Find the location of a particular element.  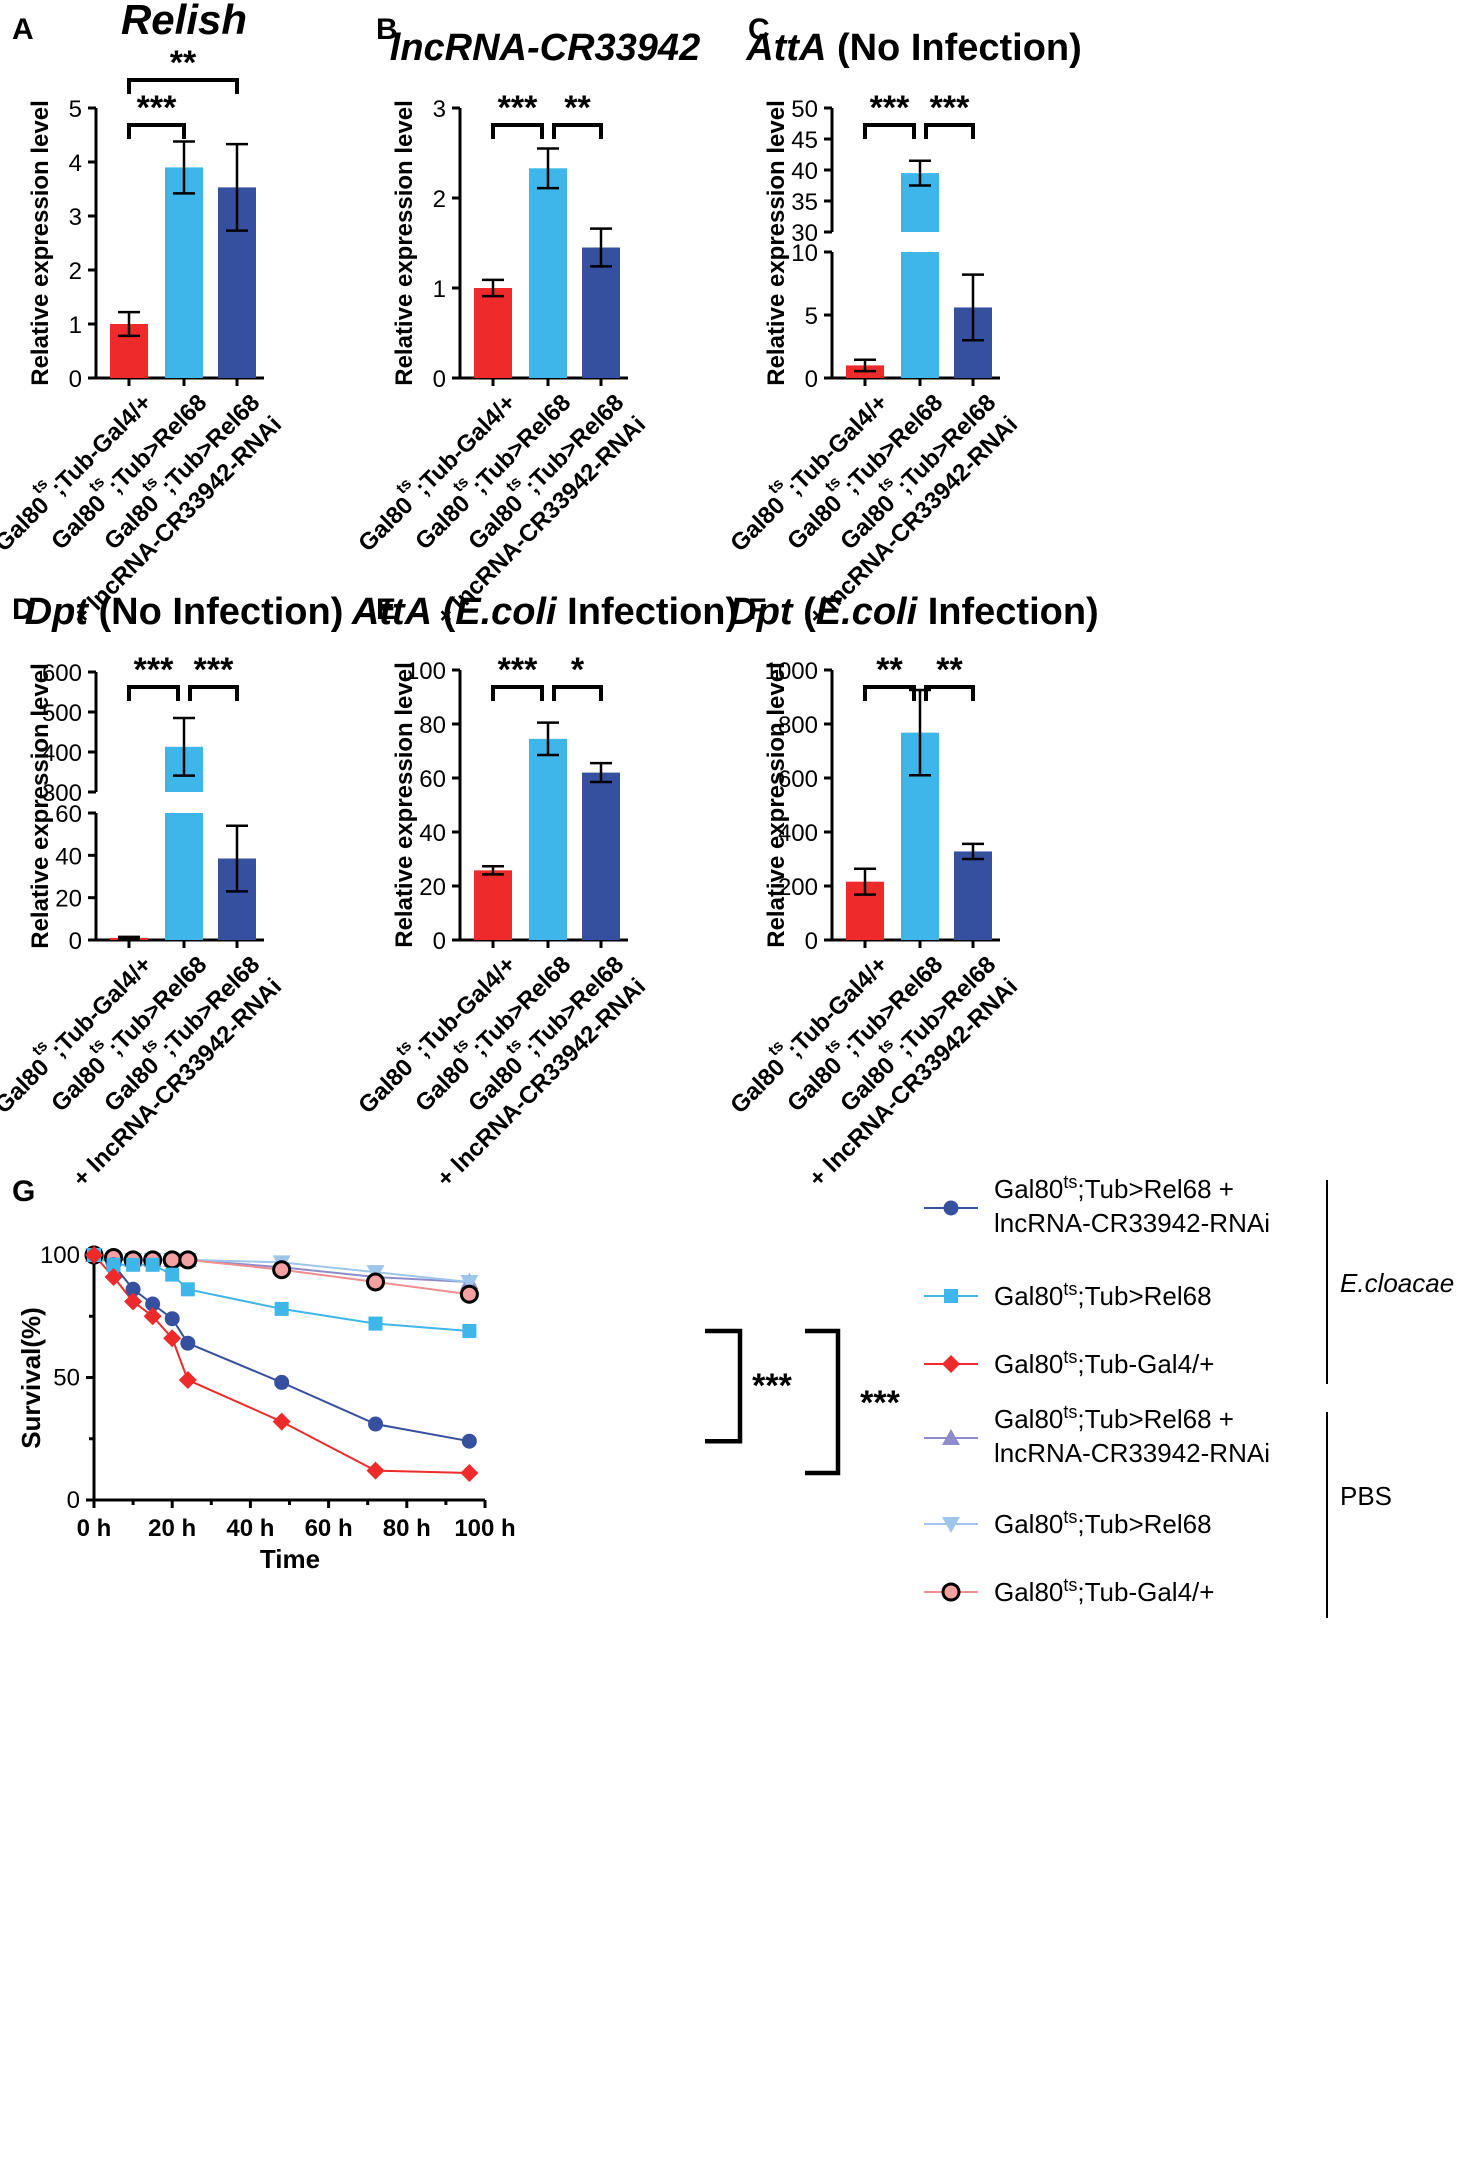

title-italic: Dpt is located at coordinates (761, 612).